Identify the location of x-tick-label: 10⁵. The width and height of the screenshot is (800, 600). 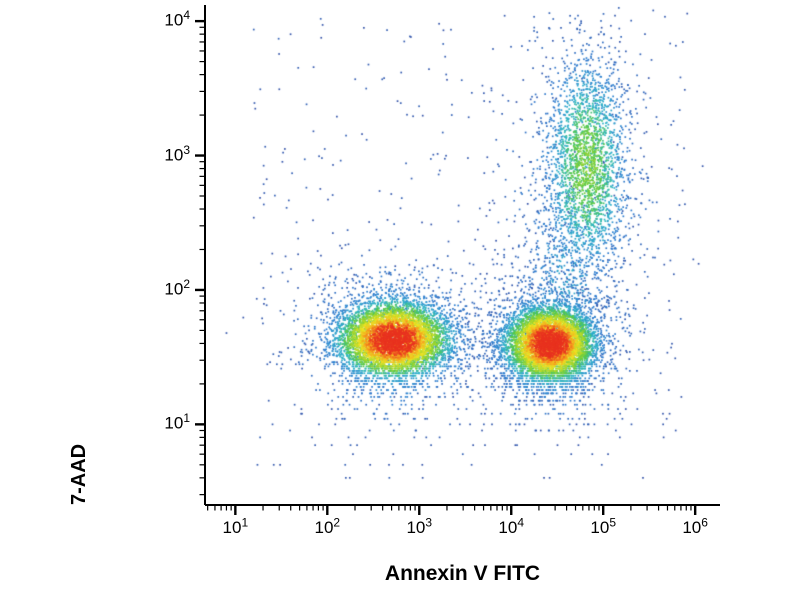
(603, 526).